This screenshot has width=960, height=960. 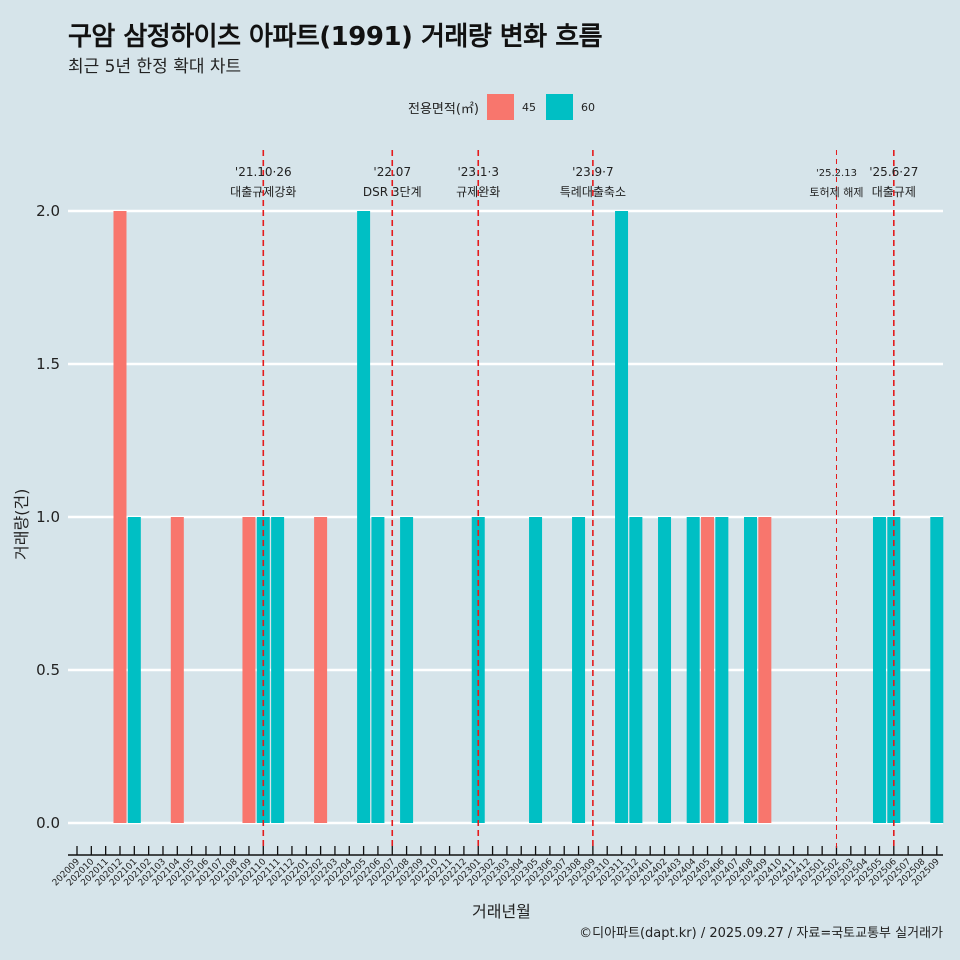 I want to click on y-tick-label: 0.5, so click(x=48, y=670).